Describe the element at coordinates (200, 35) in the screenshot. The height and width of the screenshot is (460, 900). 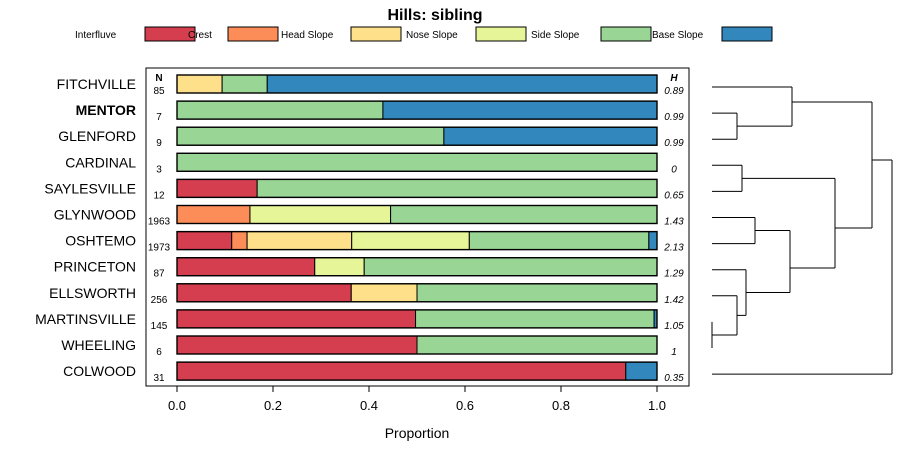
I see `legend-label: Crest` at that location.